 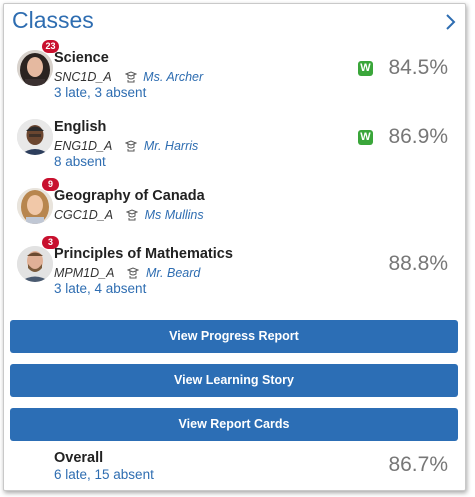 What do you see at coordinates (81, 58) in the screenshot?
I see `class-name: Science` at bounding box center [81, 58].